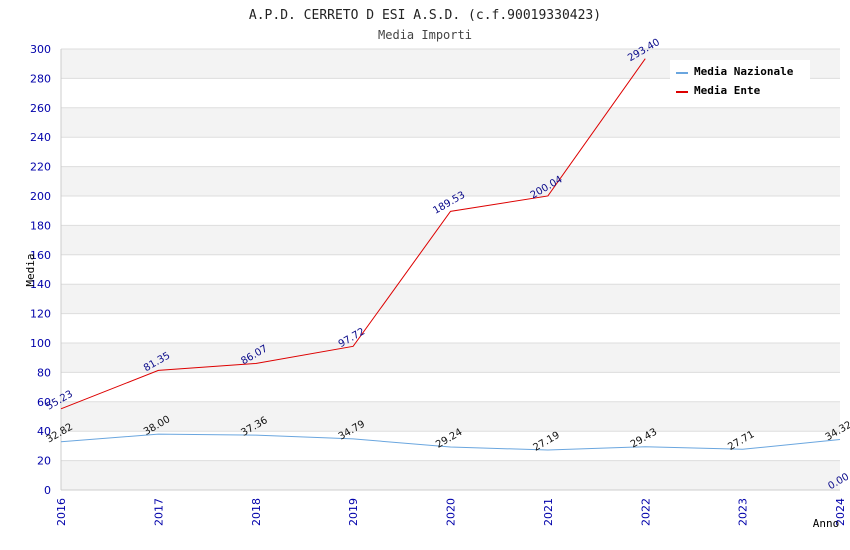 Image resolution: width=850 pixels, height=550 pixels. I want to click on y-tick-label: 140, so click(40, 284).